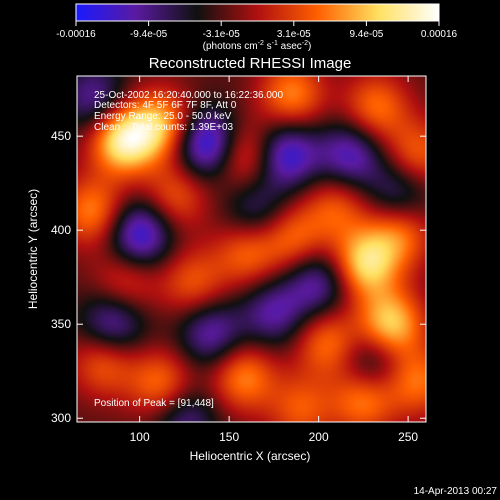  What do you see at coordinates (140, 437) in the screenshot?
I see `x-tick-label: 100` at bounding box center [140, 437].